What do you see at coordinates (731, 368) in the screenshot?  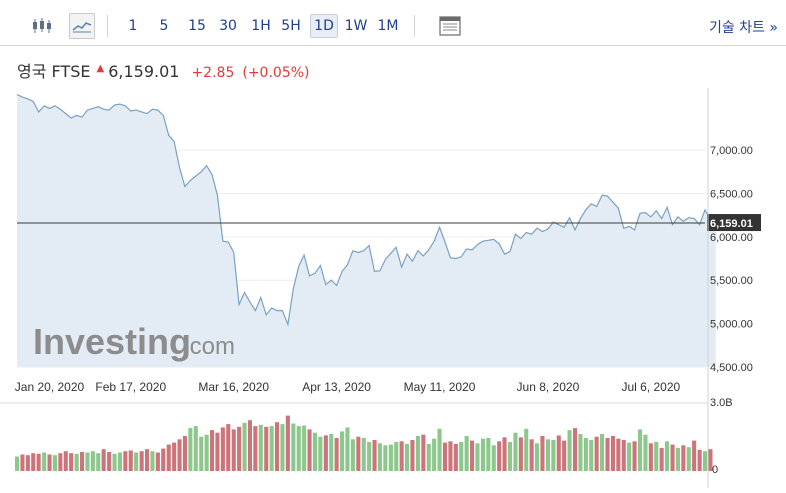 I see `y-tick-label: 4,500.00` at bounding box center [731, 368].